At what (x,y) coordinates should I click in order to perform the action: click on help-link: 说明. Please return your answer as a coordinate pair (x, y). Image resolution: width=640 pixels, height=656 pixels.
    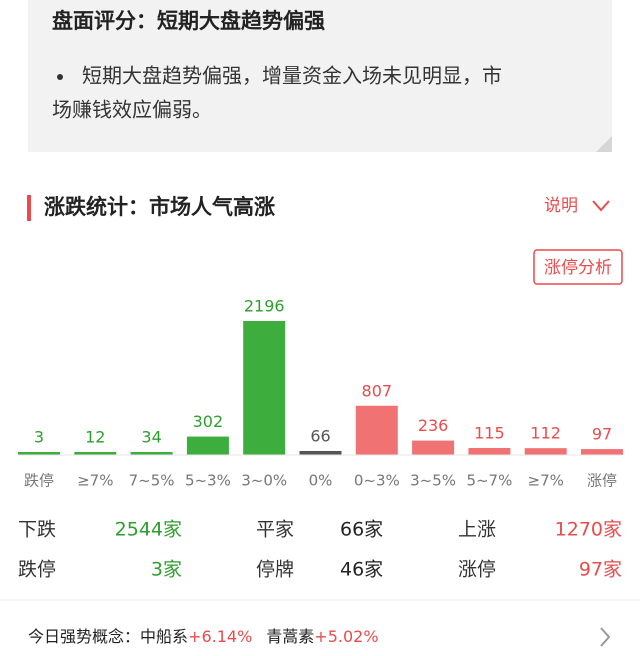
    Looking at the image, I should click on (561, 206).